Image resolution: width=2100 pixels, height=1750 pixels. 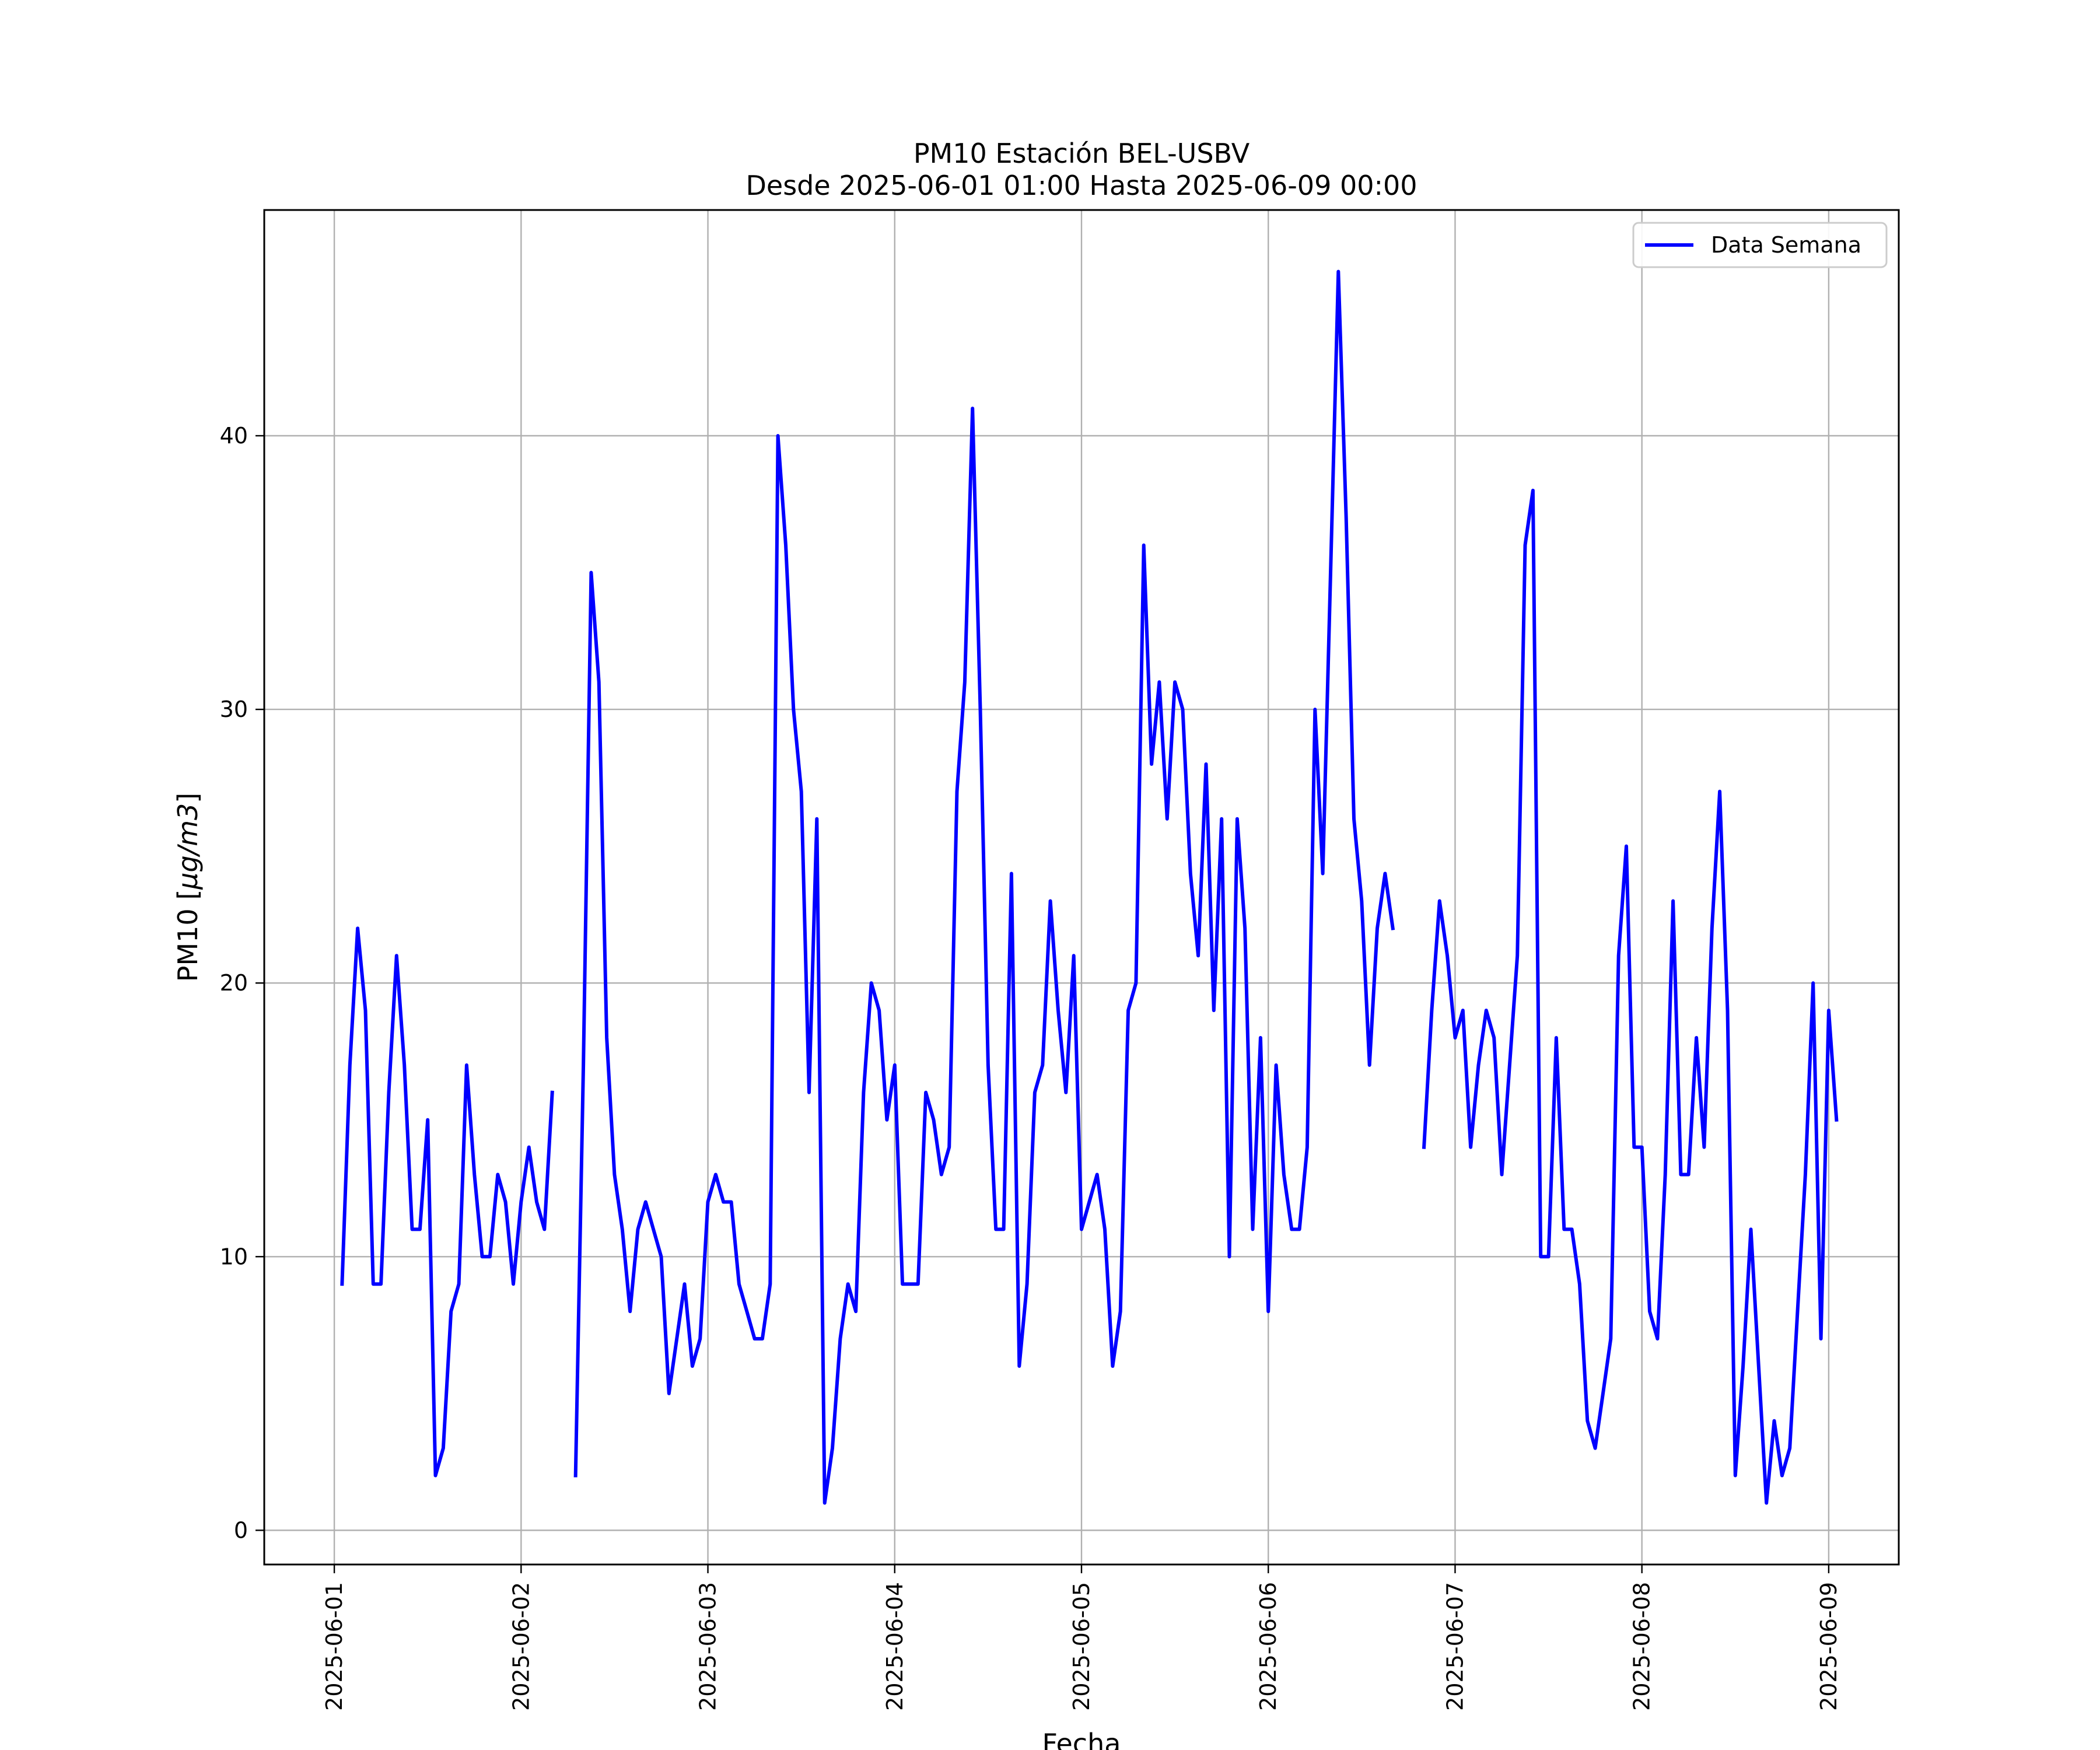 What do you see at coordinates (1081, 1739) in the screenshot?
I see `x-axis-label: Fecha` at bounding box center [1081, 1739].